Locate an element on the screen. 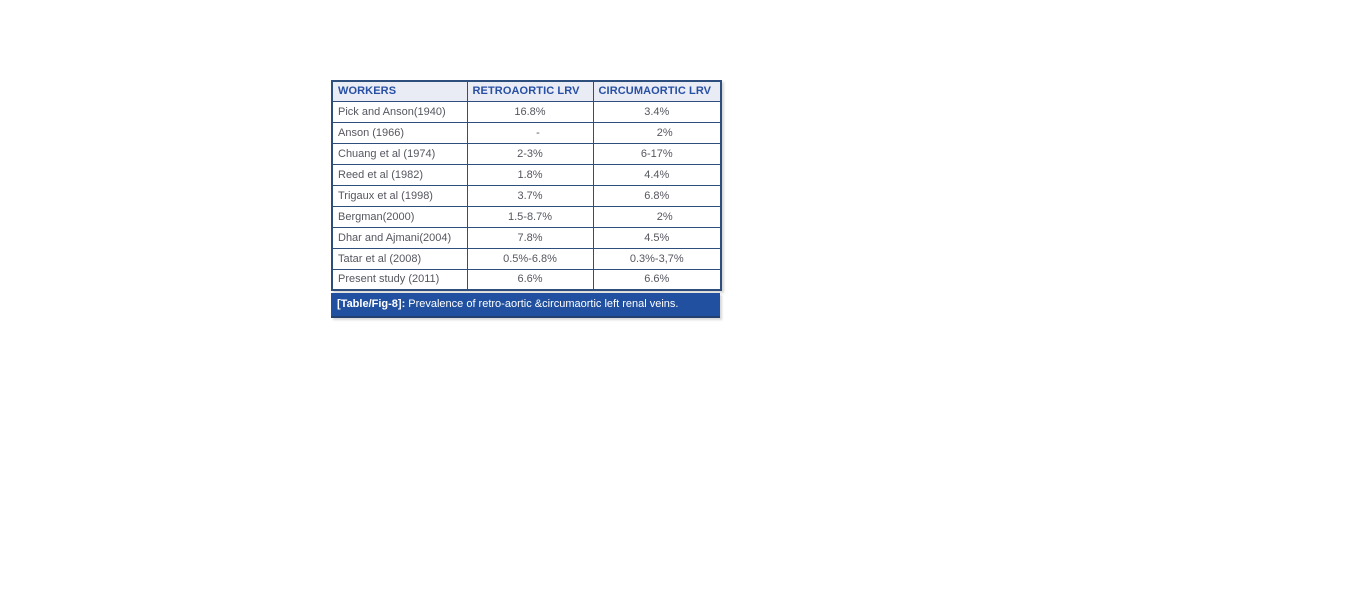  table-row: Dhar and Ajmani(2004) 7.8% 4.5% is located at coordinates (526, 237).